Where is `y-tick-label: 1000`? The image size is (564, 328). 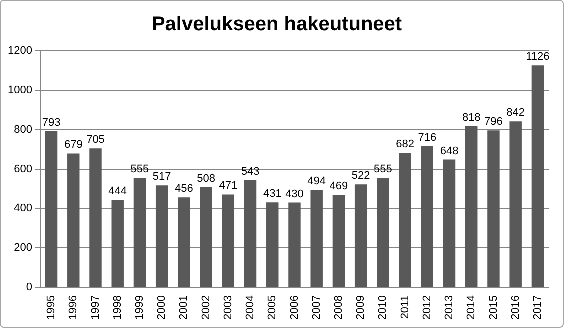 y-tick-label: 1000 is located at coordinates (20, 90).